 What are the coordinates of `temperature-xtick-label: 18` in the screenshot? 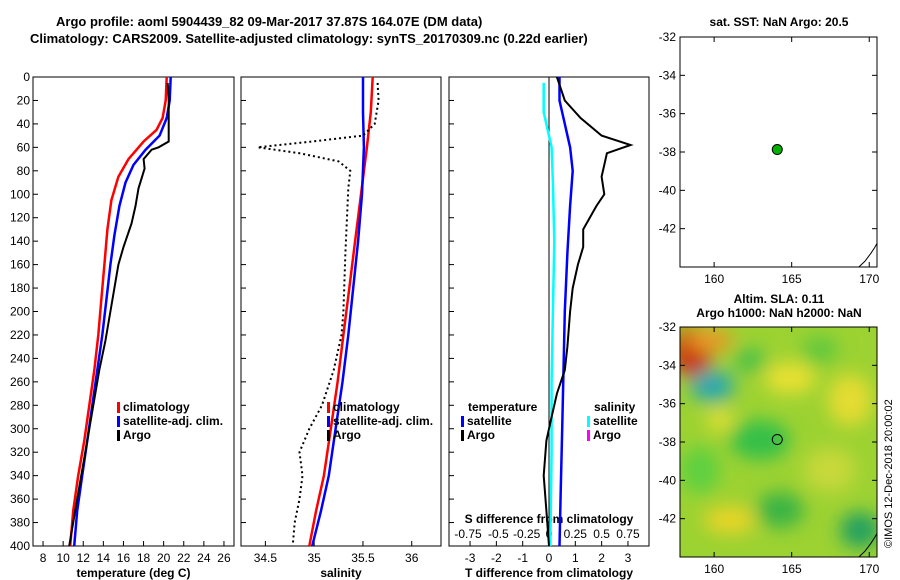 It's located at (144, 558).